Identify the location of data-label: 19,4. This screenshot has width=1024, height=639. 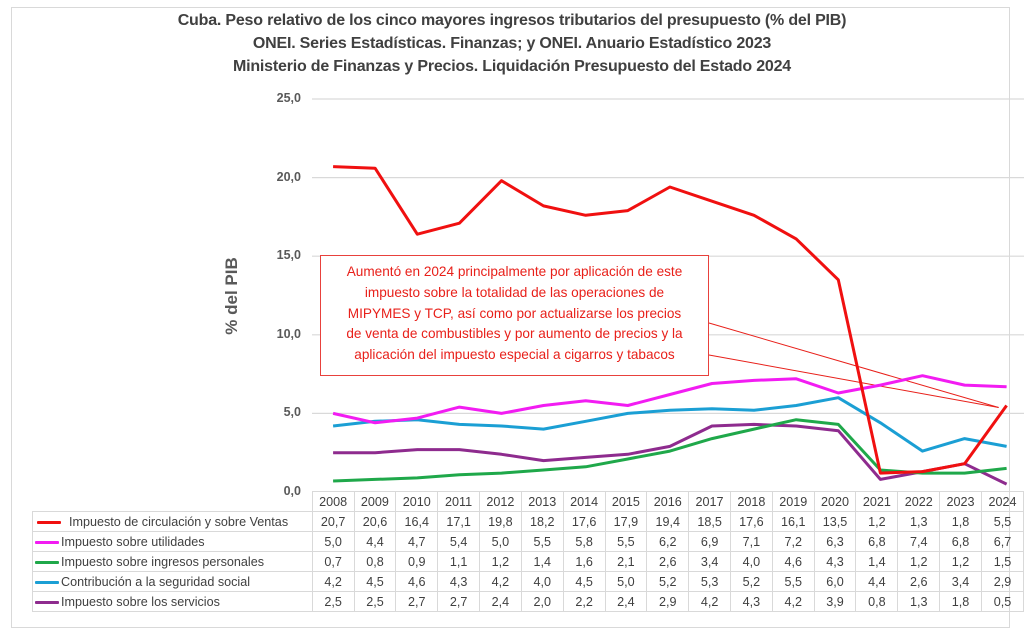
(668, 521).